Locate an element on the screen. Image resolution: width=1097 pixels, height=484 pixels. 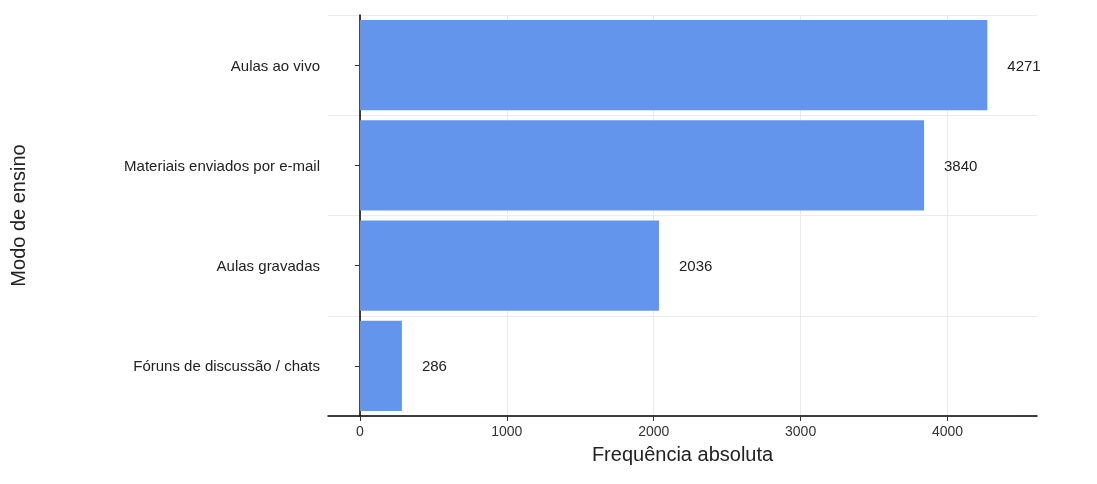
y-tick-label: Materiais enviados por e-mail is located at coordinates (222, 165).